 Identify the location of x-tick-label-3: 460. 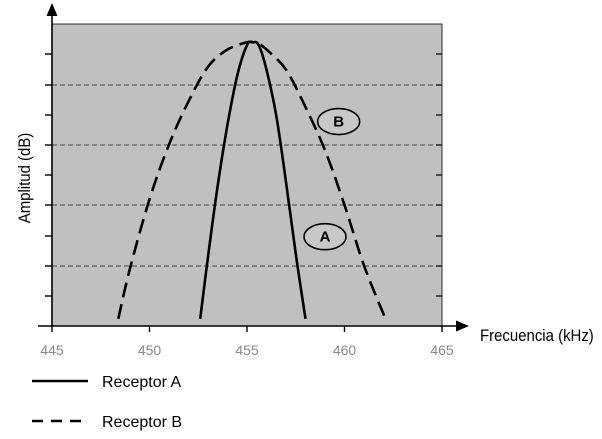
(345, 350).